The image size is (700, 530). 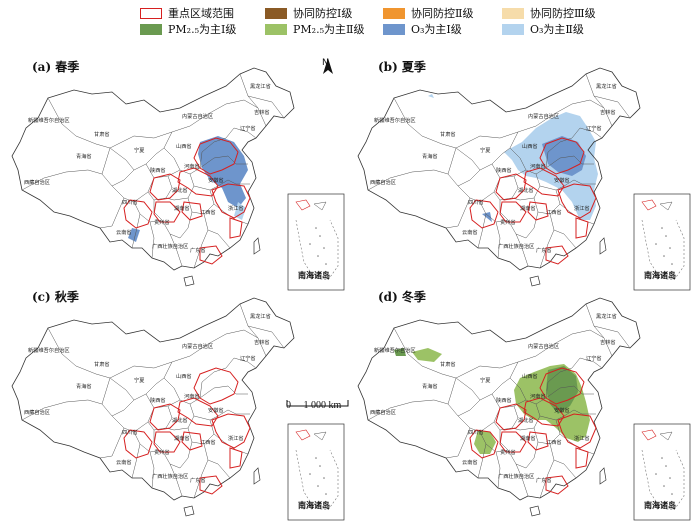 What do you see at coordinates (485, 150) in the screenshot?
I see `label-ningxia: 宁夏` at bounding box center [485, 150].